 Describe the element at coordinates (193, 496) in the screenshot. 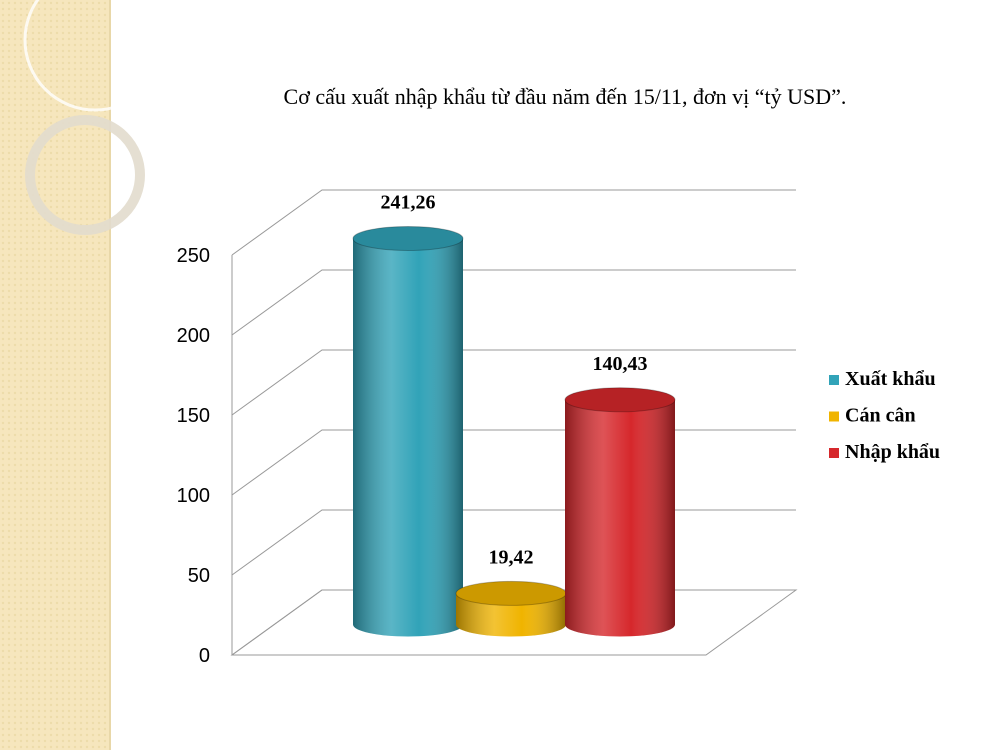

I see `y-tick-label: 100` at that location.